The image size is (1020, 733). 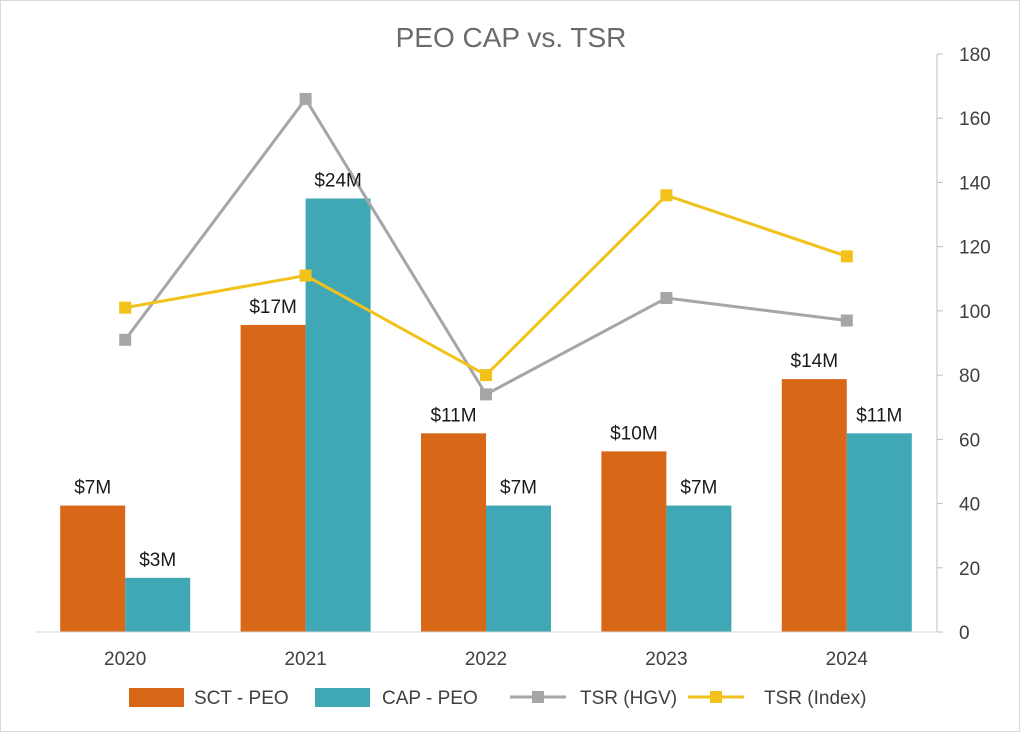 What do you see at coordinates (305, 98) in the screenshot?
I see `point-tsr-hgv-2021` at bounding box center [305, 98].